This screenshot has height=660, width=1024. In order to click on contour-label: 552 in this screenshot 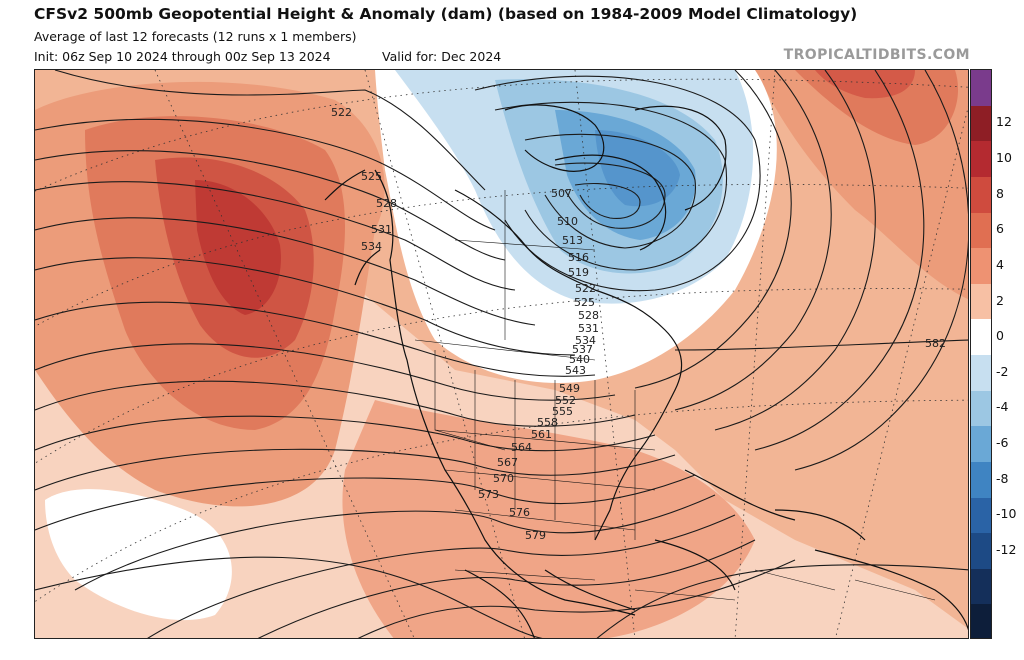, I will do `click(565, 400)`.